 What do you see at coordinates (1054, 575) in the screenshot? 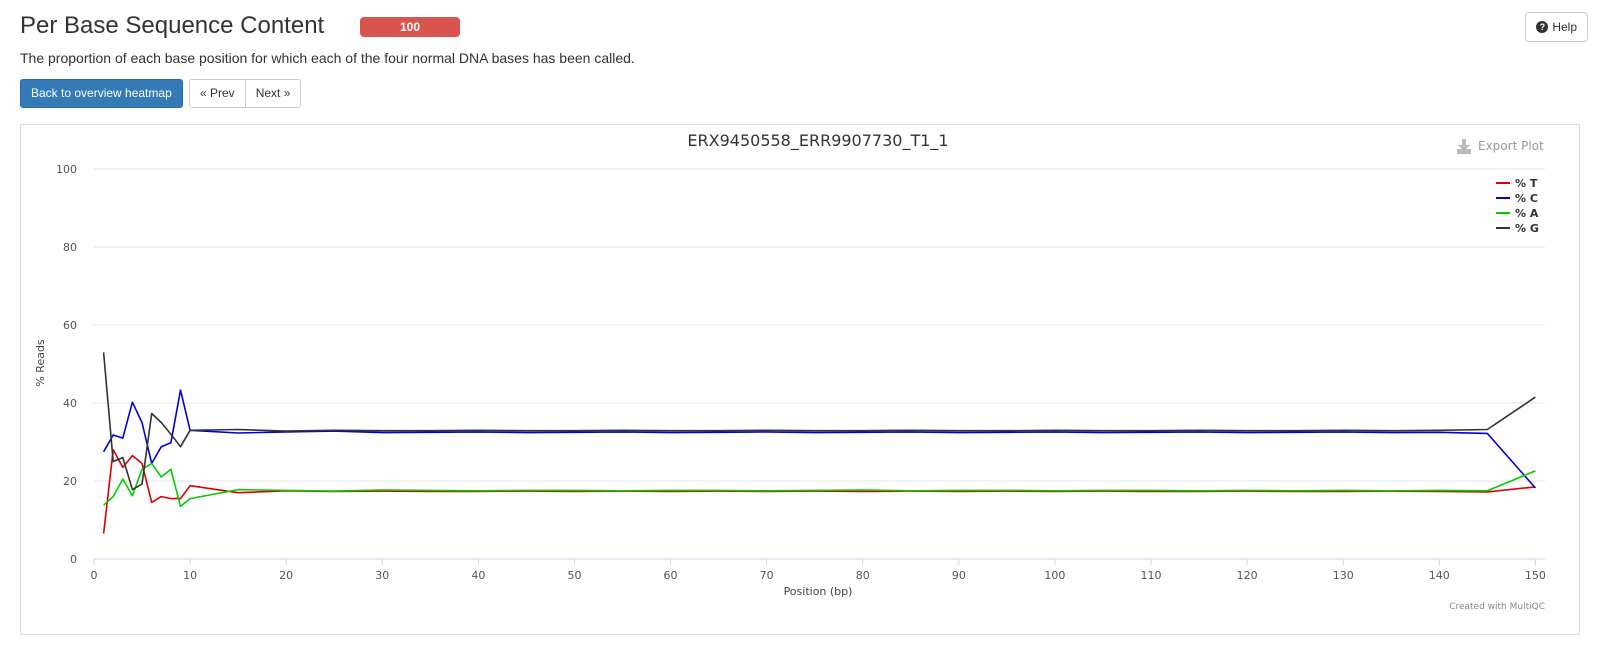
I see `x-tick-label: 100` at bounding box center [1054, 575].